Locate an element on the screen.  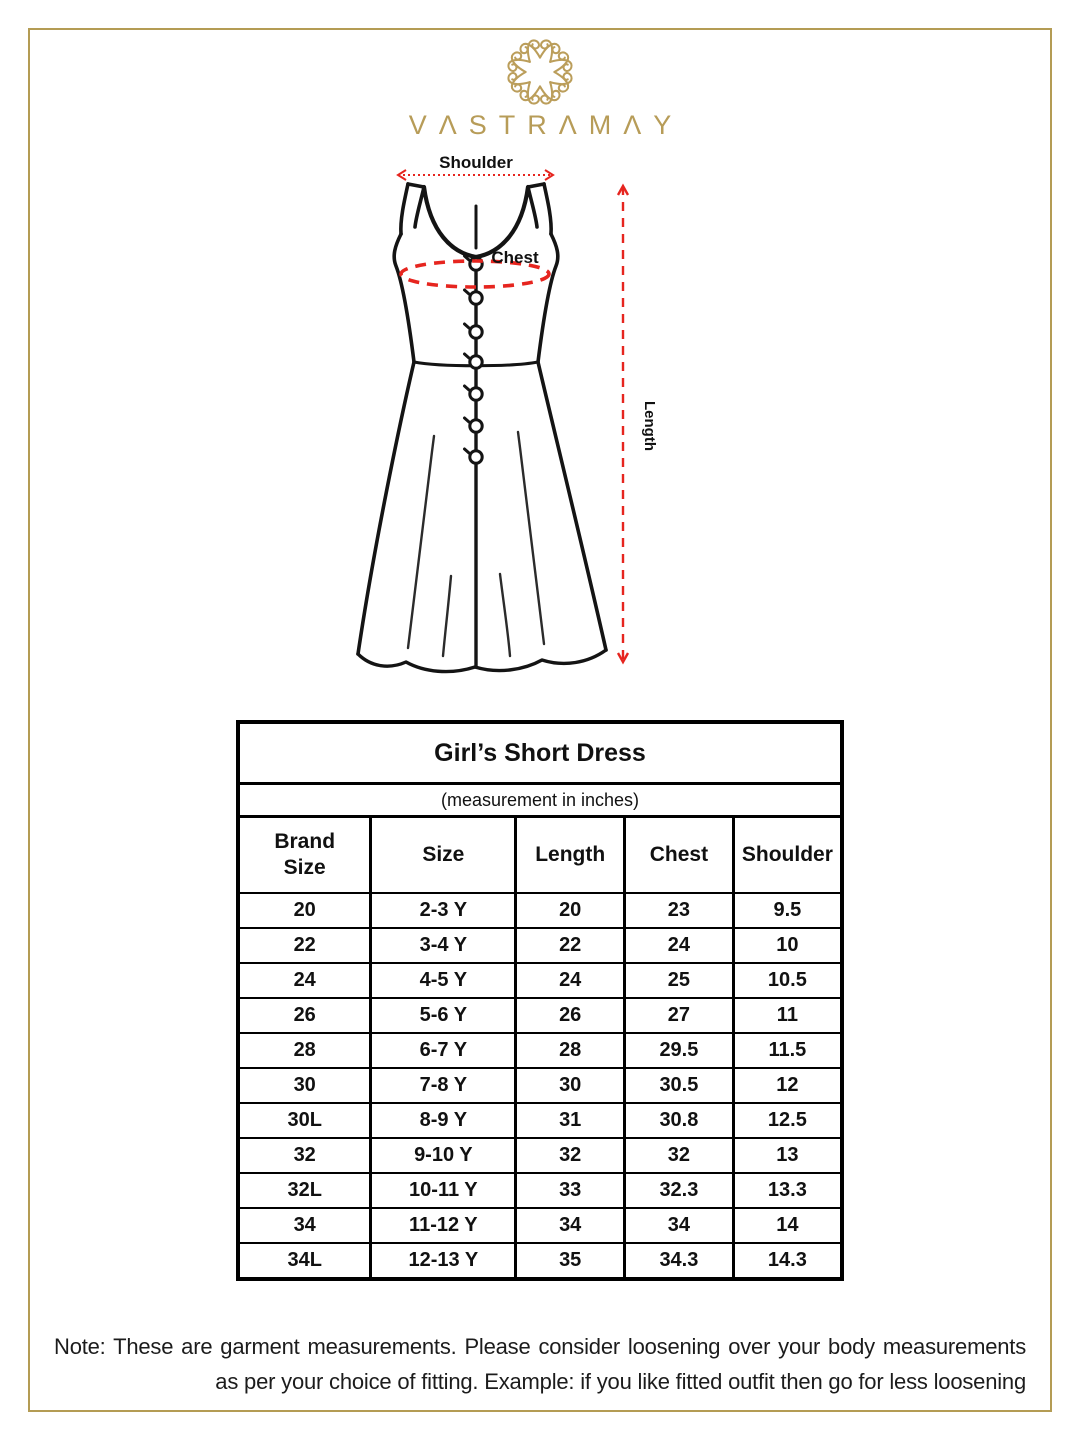
cell-shoulder: 13.3 is located at coordinates (787, 1190).